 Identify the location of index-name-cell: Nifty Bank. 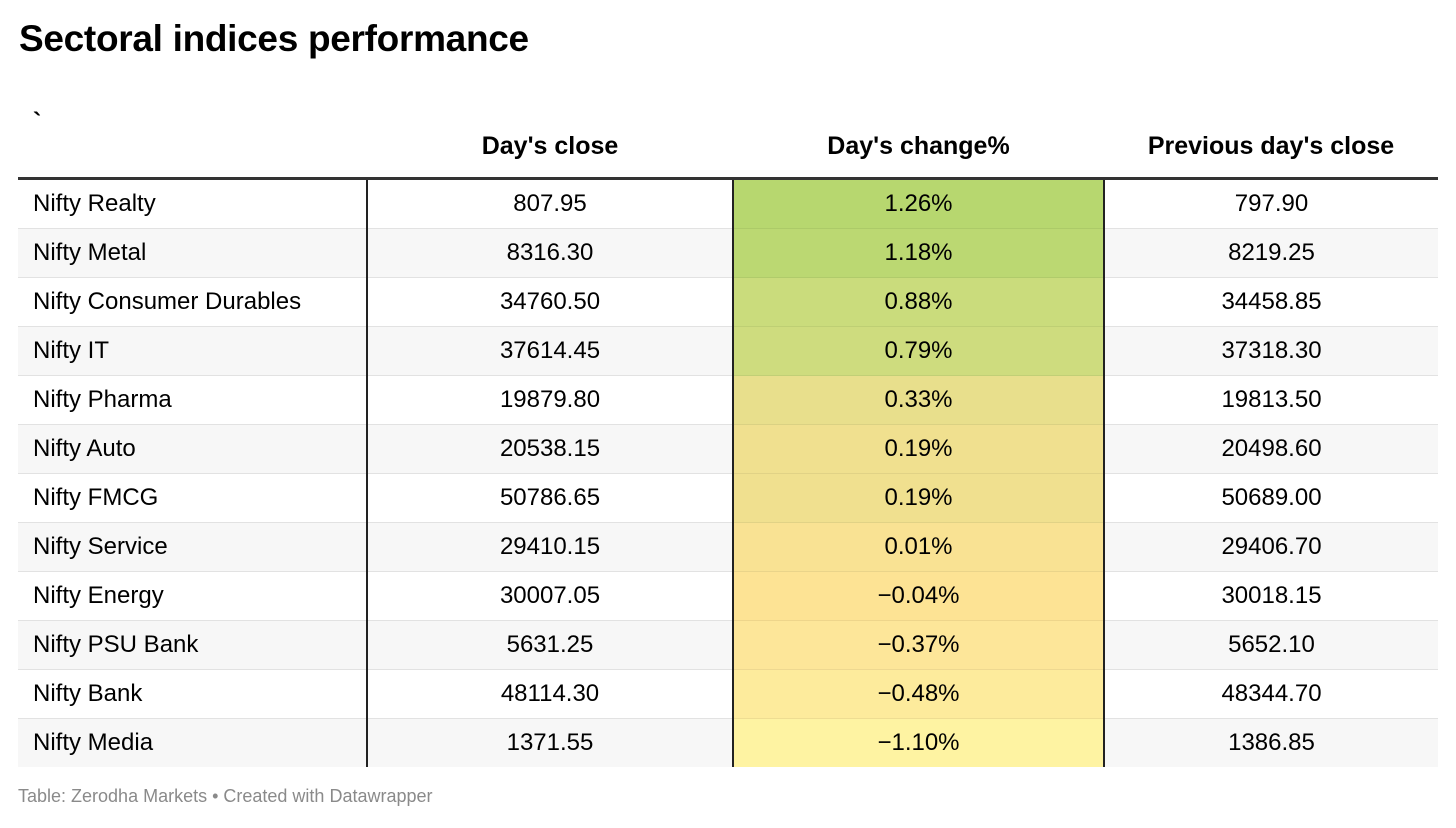
(193, 694).